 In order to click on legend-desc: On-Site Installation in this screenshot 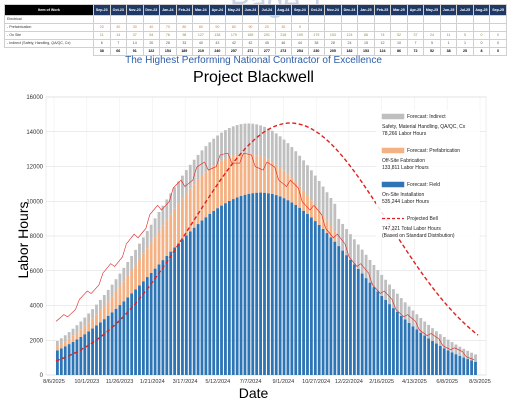, I will do `click(403, 195)`.